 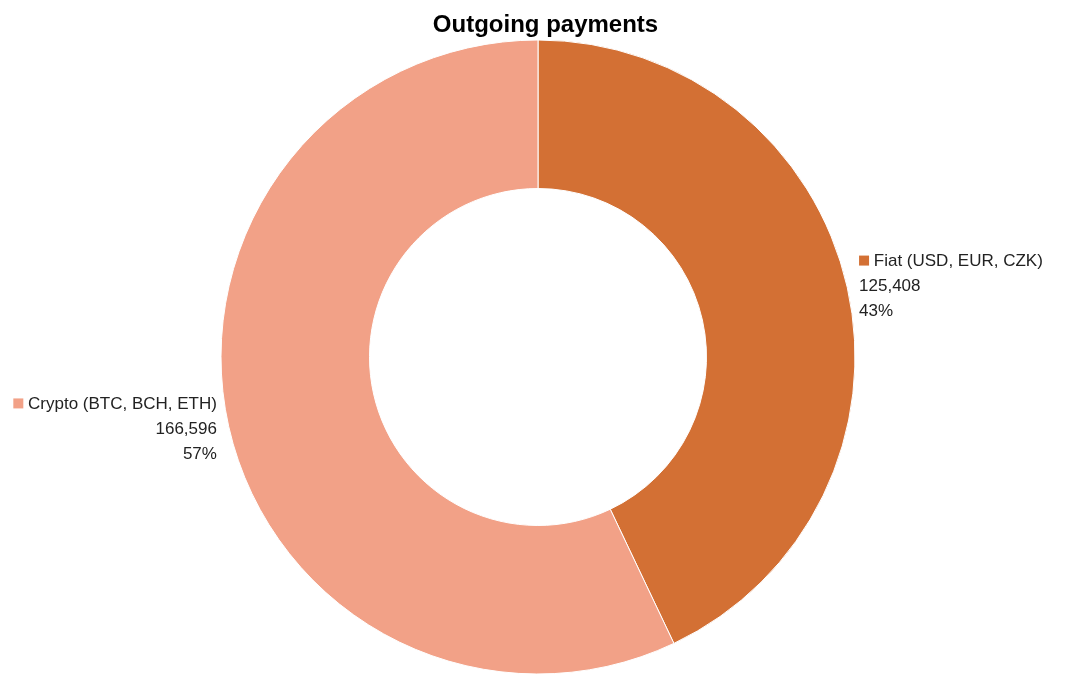 What do you see at coordinates (120, 403) in the screenshot?
I see `legend-label: Crypto (BTC, BCH, ETH)` at bounding box center [120, 403].